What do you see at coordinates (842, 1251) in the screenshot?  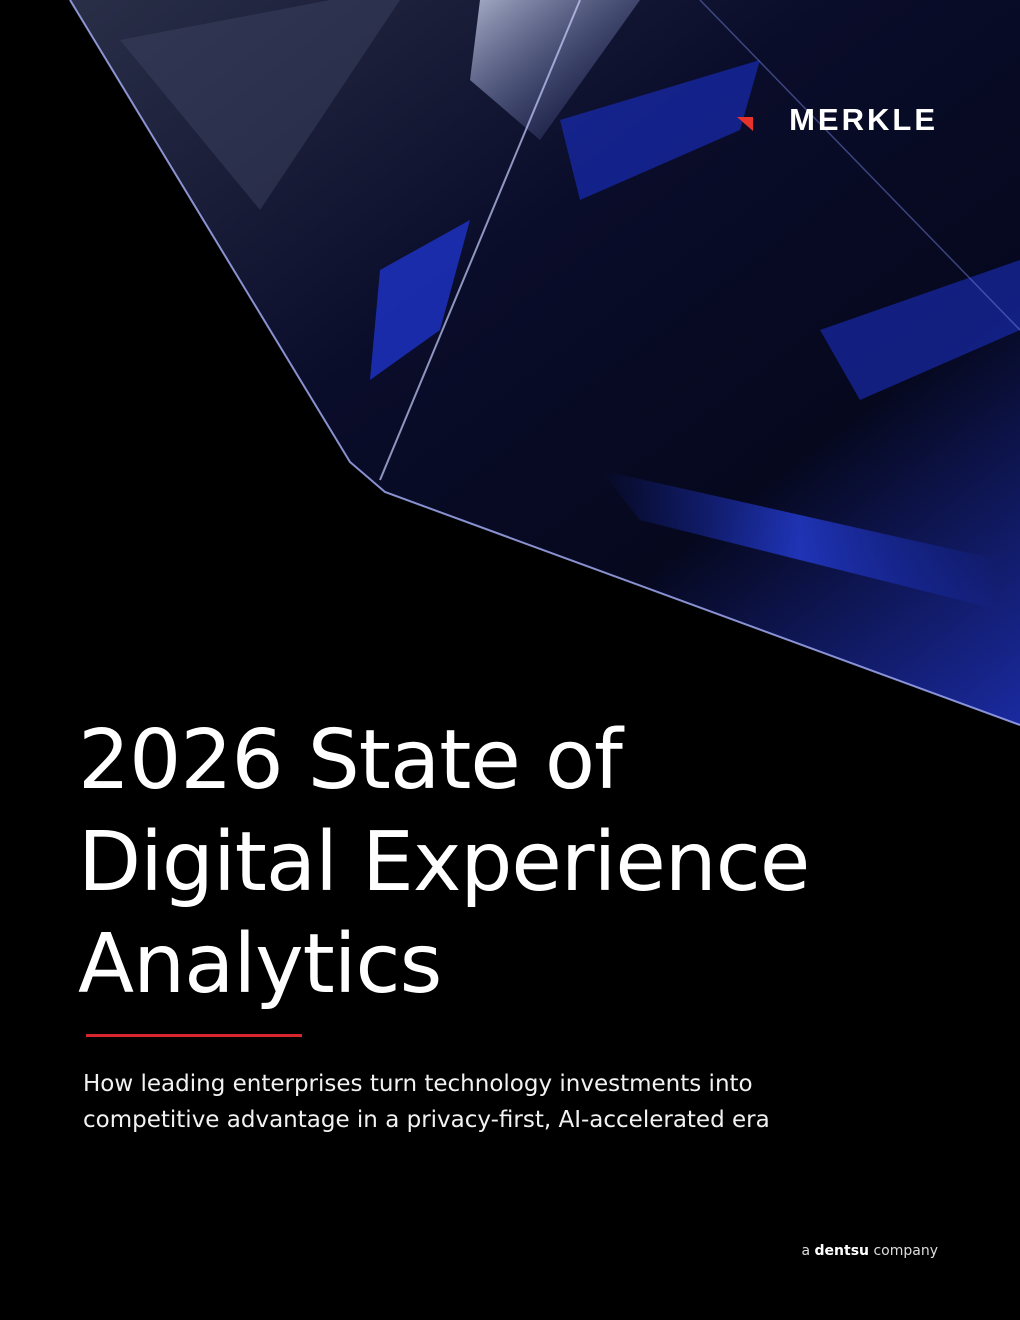 I see `footer-company: dentsu` at bounding box center [842, 1251].